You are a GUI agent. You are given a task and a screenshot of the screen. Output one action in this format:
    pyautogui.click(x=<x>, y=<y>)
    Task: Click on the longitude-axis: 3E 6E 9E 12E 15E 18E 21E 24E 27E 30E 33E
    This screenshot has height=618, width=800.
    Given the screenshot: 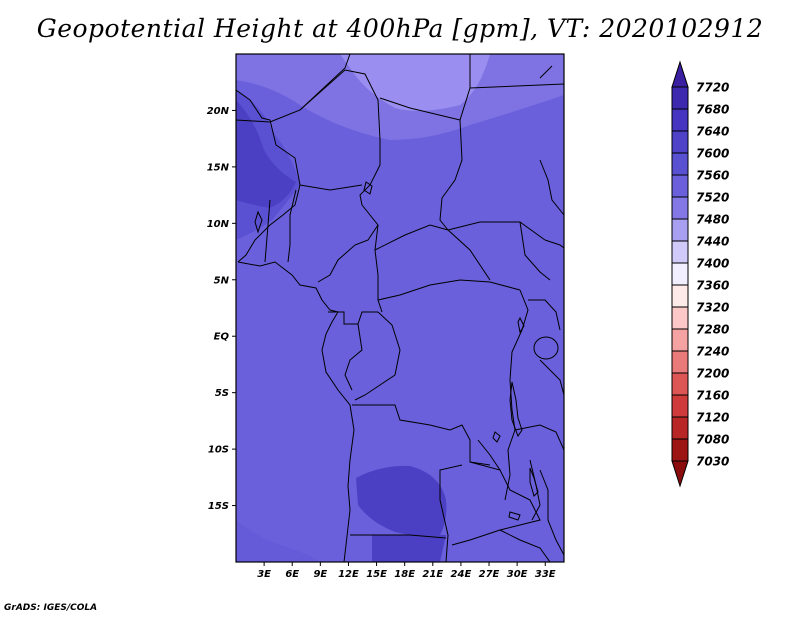 What is the action you would take?
    pyautogui.click(x=406, y=571)
    